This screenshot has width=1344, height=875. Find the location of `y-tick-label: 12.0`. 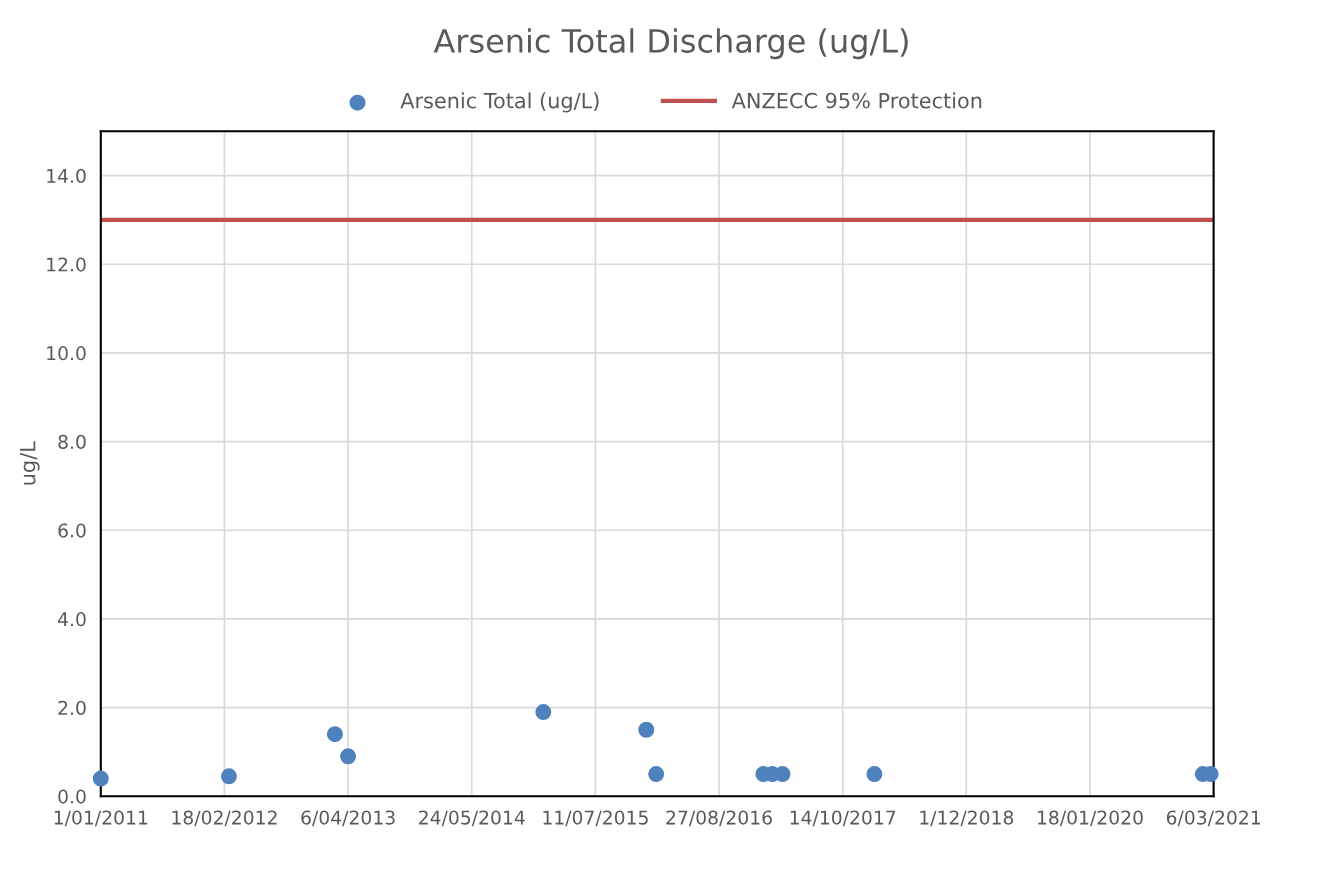

y-tick-label: 12.0 is located at coordinates (66, 264).